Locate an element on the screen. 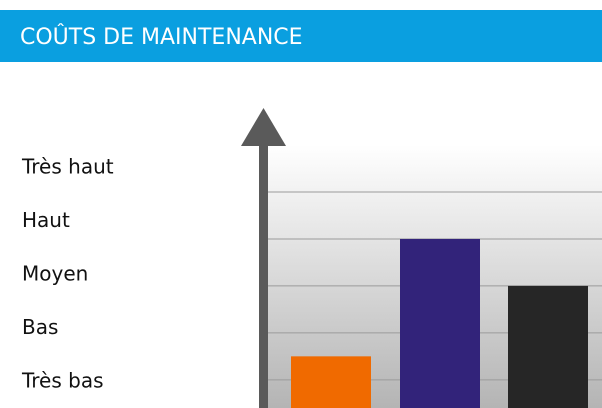  header-bar is located at coordinates (301, 36).